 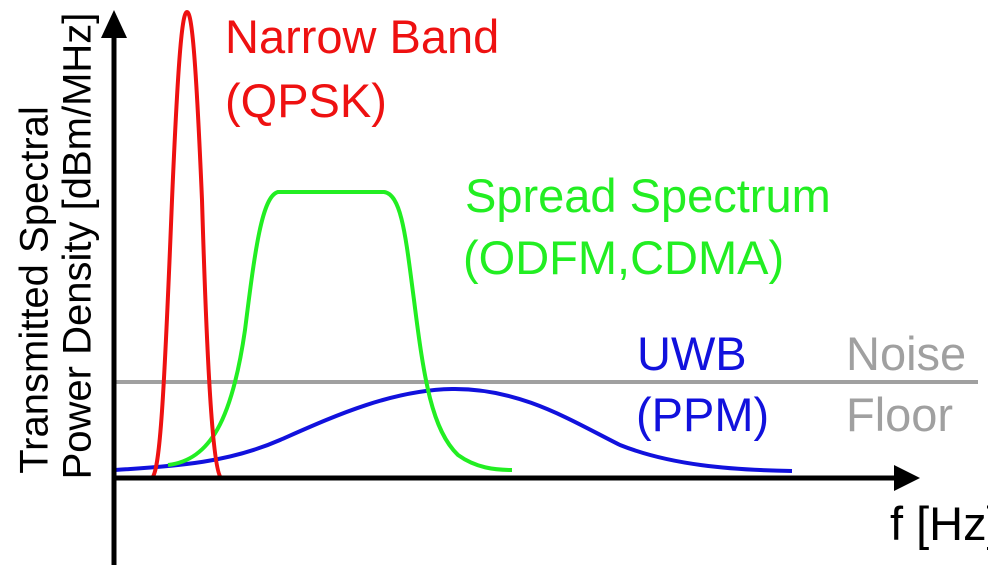 What do you see at coordinates (648, 195) in the screenshot?
I see `spread-spectrum-label-line1: Spread Spectrum` at bounding box center [648, 195].